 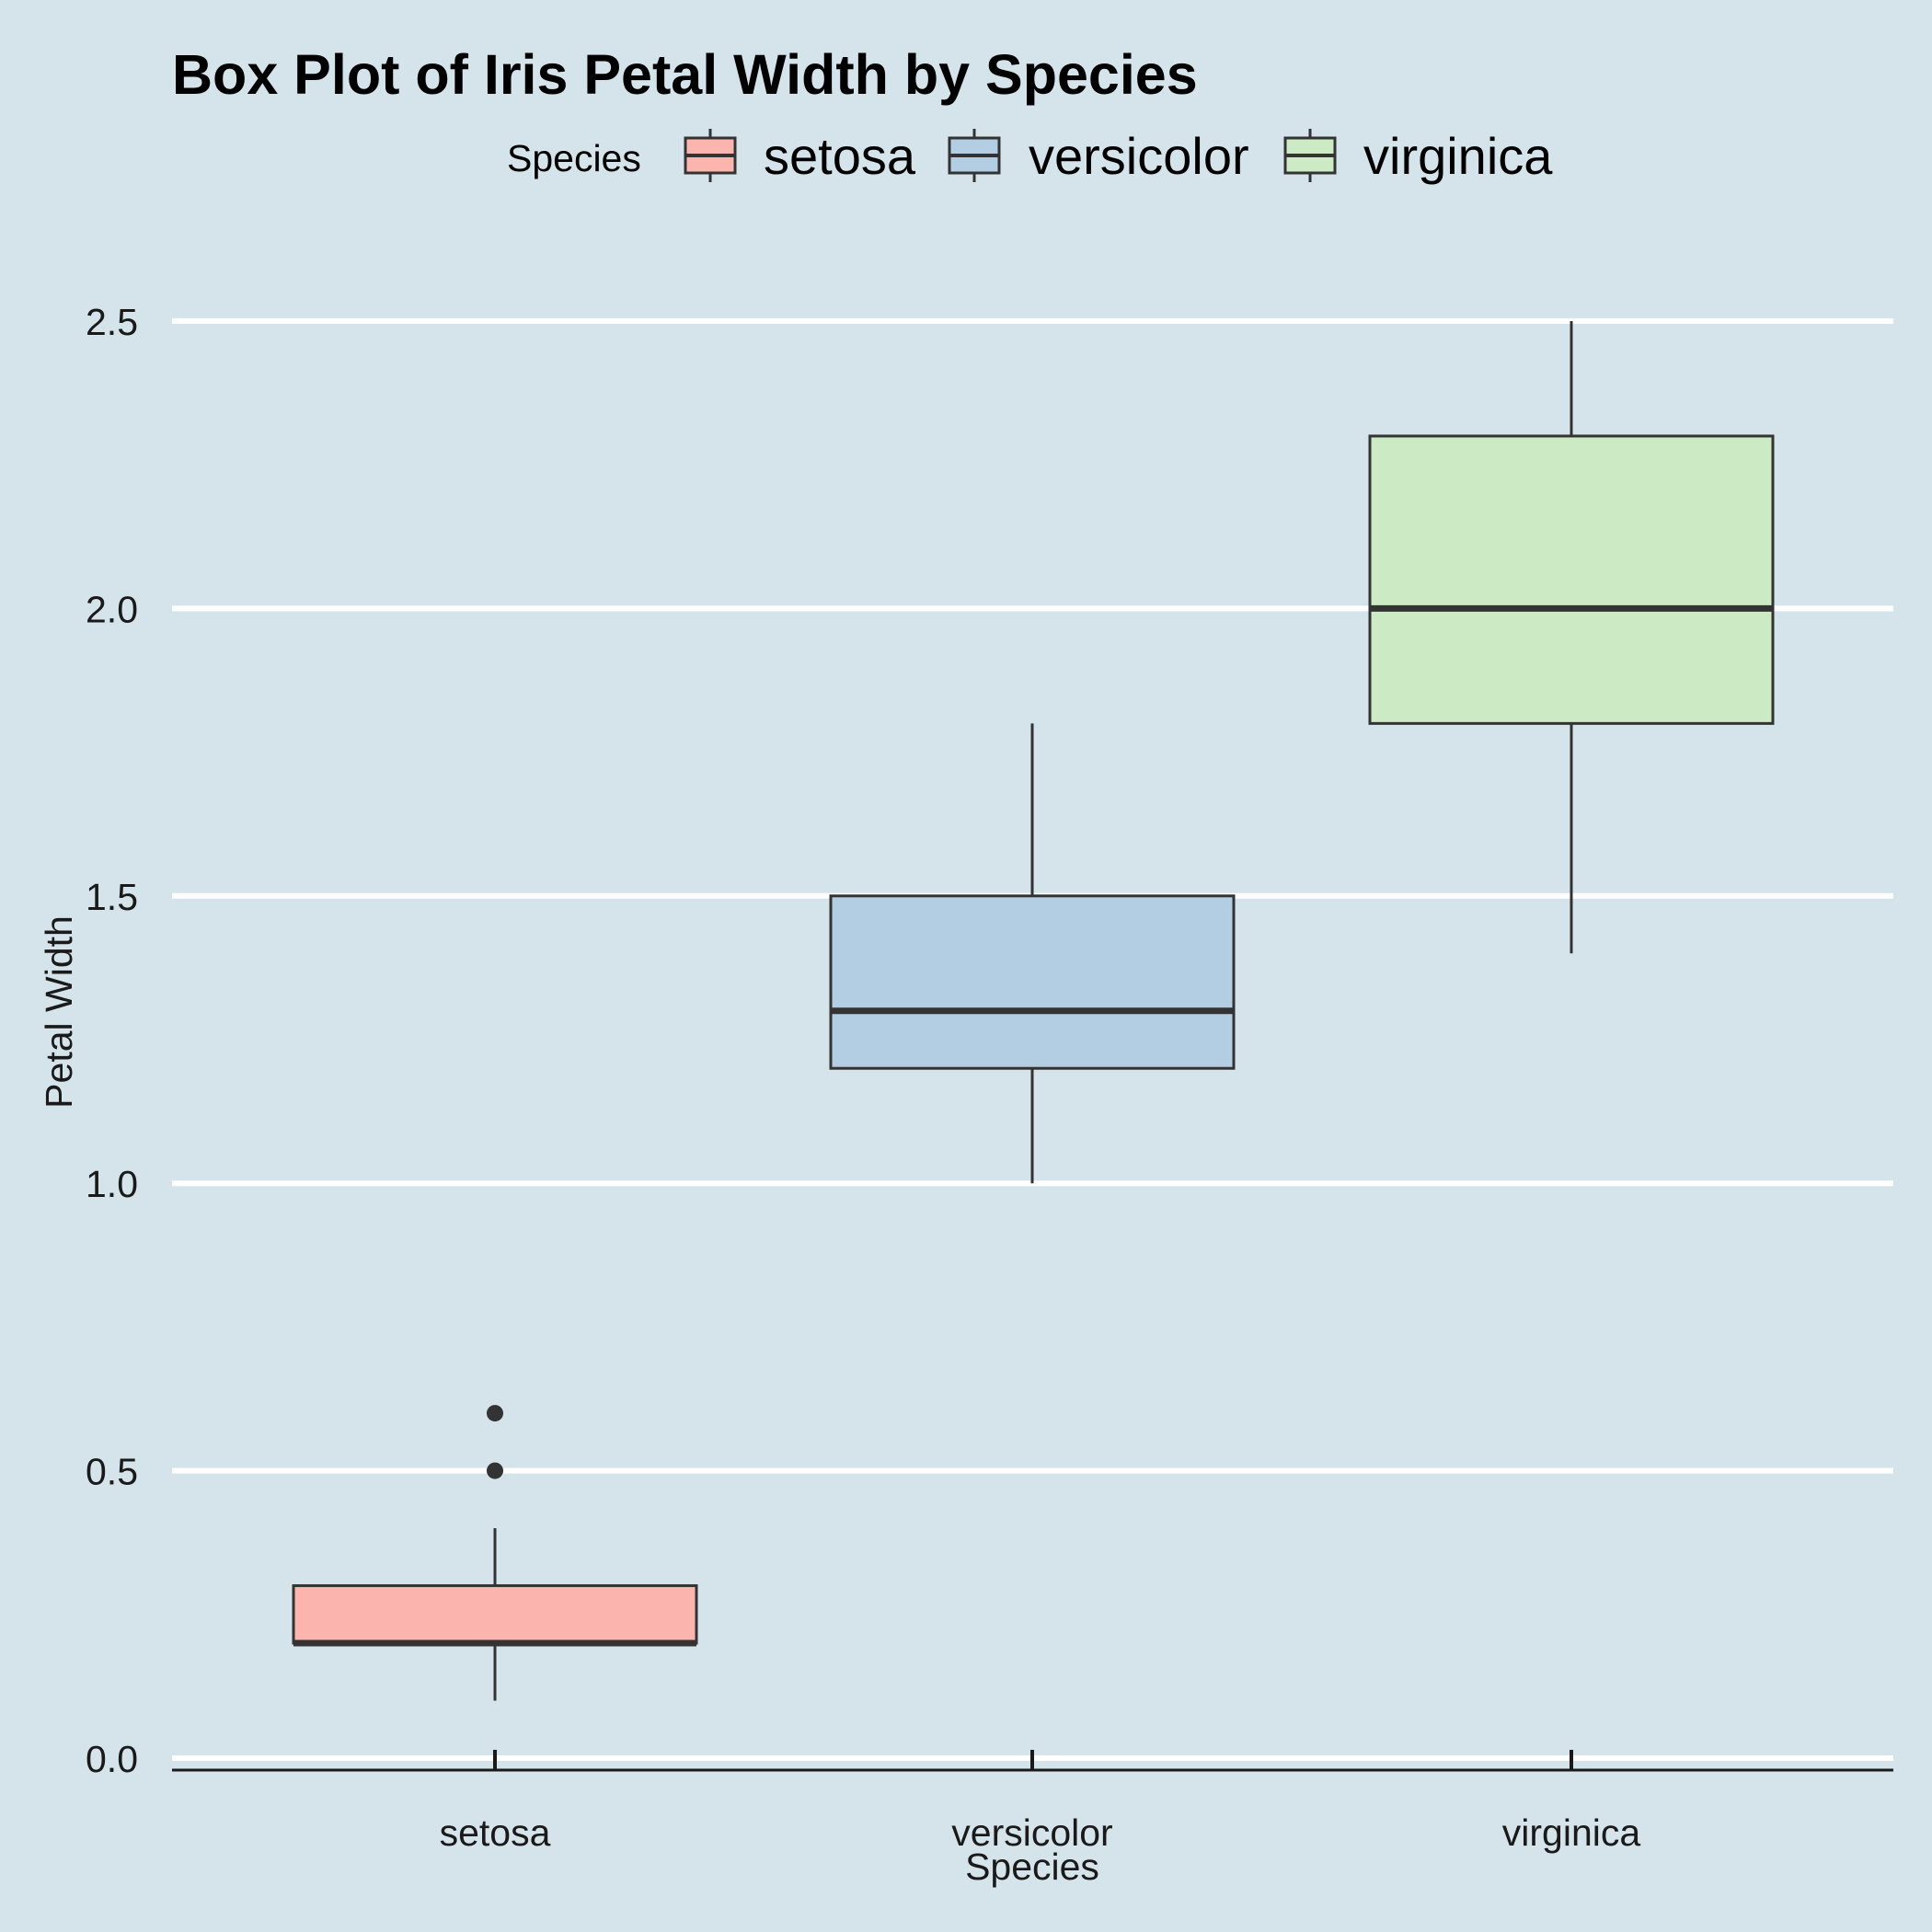 I want to click on y-axis: 0.0 0.5 1.0 1.5 2.0 2.5, so click(x=112, y=1040).